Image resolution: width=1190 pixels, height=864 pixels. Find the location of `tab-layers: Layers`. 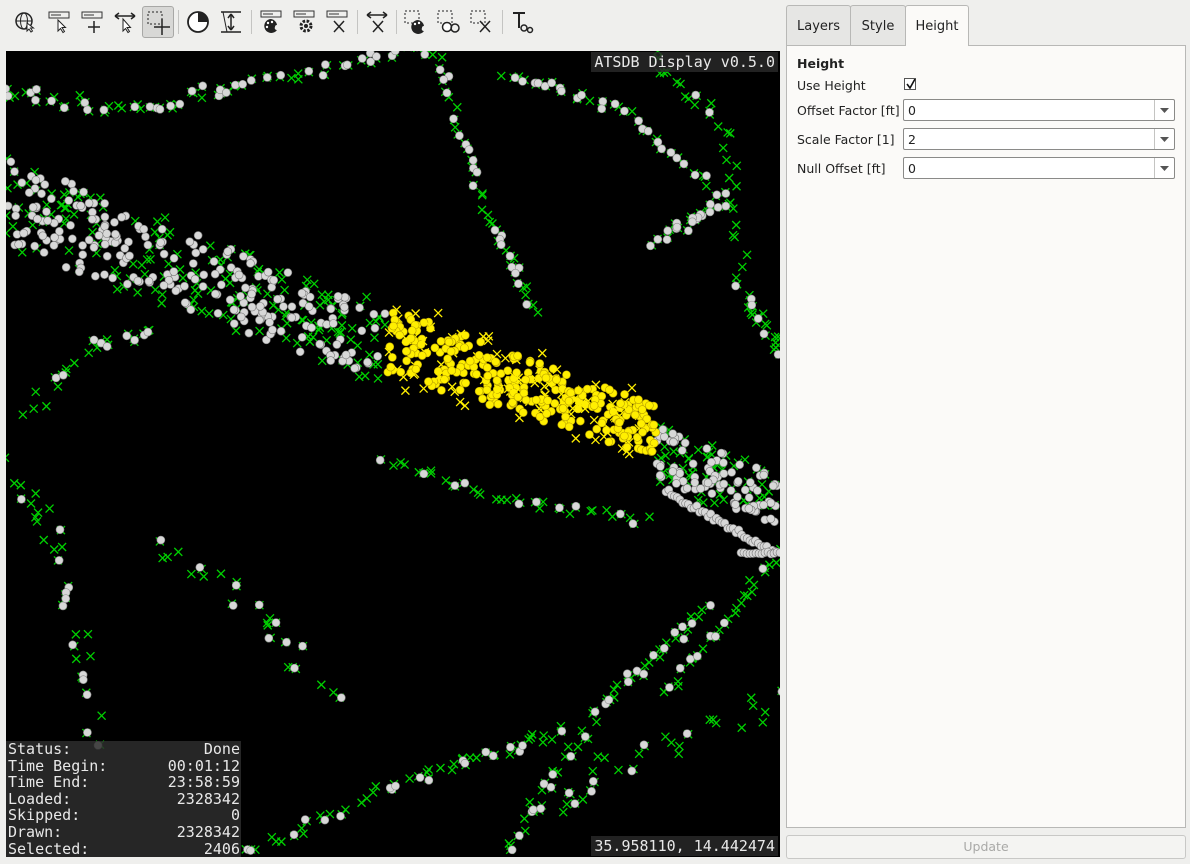

tab-layers: Layers is located at coordinates (818, 25).